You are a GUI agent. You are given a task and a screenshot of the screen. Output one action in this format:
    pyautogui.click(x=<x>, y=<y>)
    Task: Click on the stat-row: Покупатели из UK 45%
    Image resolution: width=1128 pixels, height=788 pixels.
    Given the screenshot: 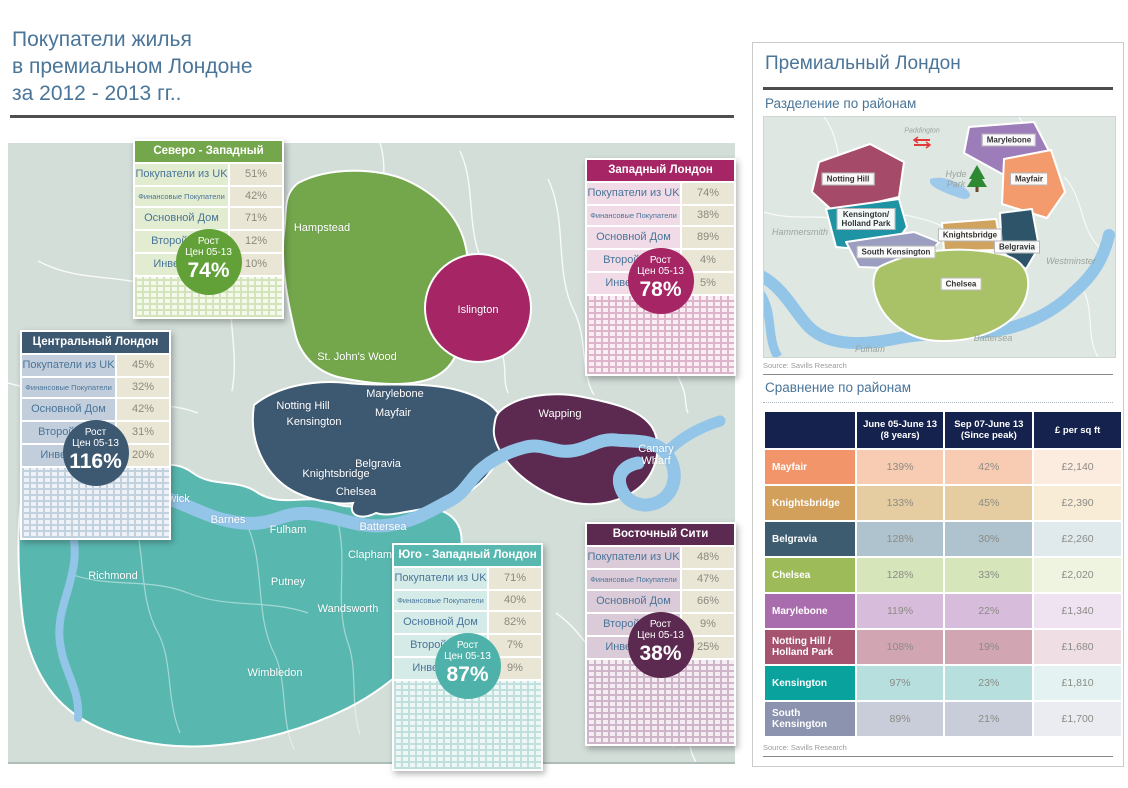 What is the action you would take?
    pyautogui.click(x=95, y=364)
    